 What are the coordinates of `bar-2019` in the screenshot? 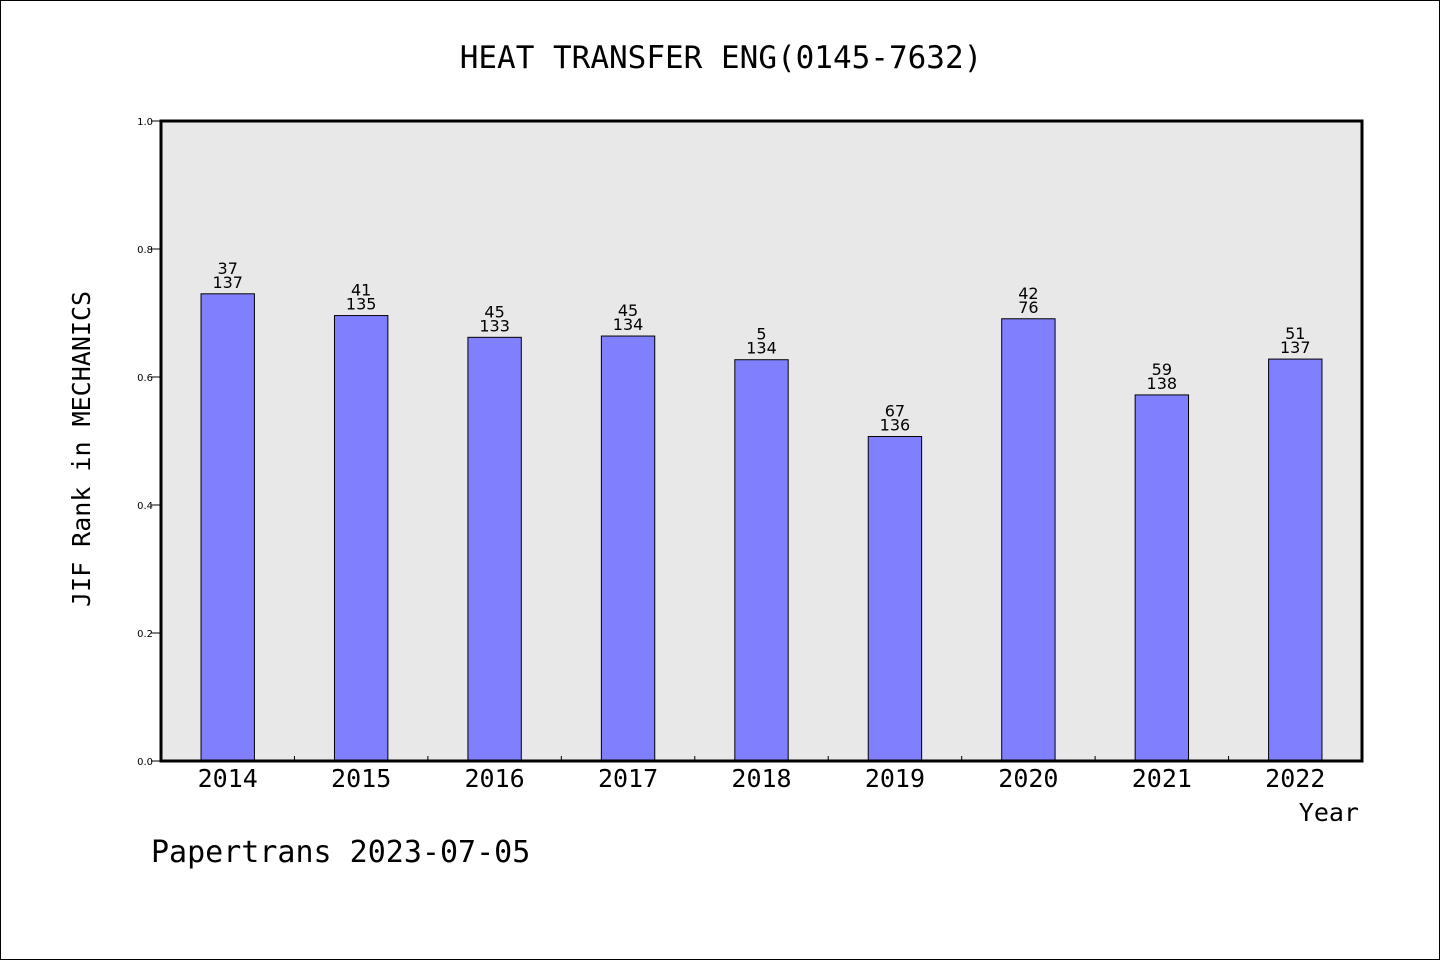 It's located at (895, 599).